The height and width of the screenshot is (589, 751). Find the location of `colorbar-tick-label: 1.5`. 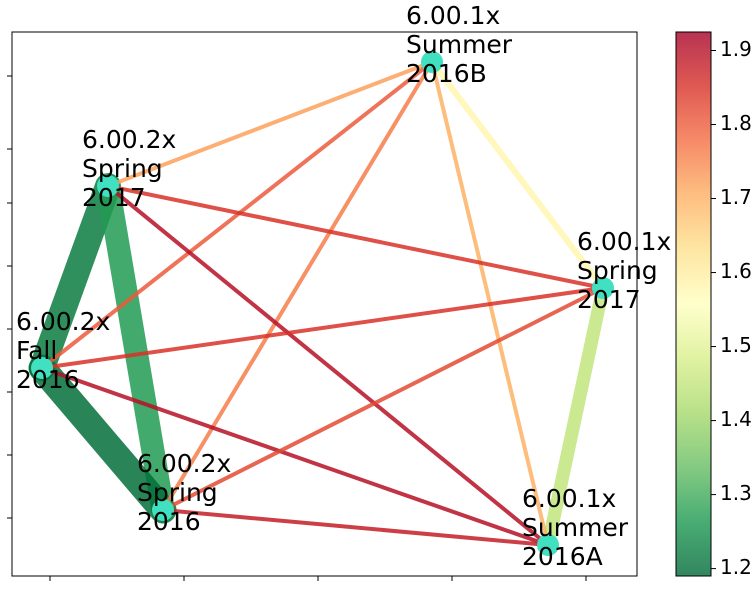

colorbar-tick-label: 1.5 is located at coordinates (735, 345).